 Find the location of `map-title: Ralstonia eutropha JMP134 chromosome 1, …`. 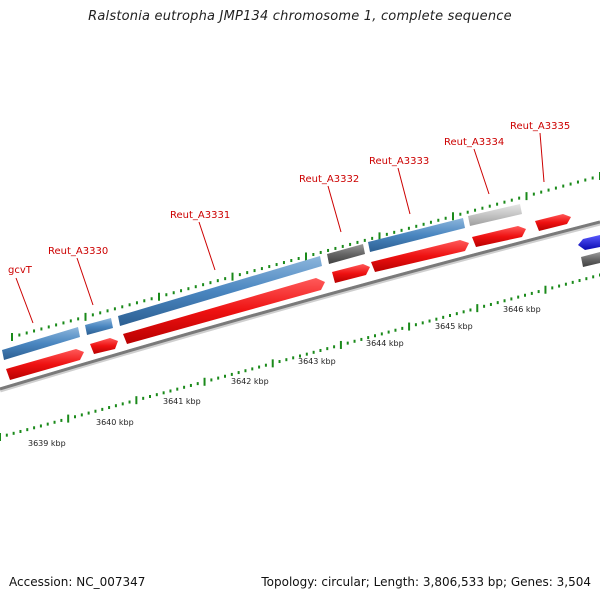

map-title: Ralstonia eutropha JMP134 chromosome 1, … is located at coordinates (300, 16).